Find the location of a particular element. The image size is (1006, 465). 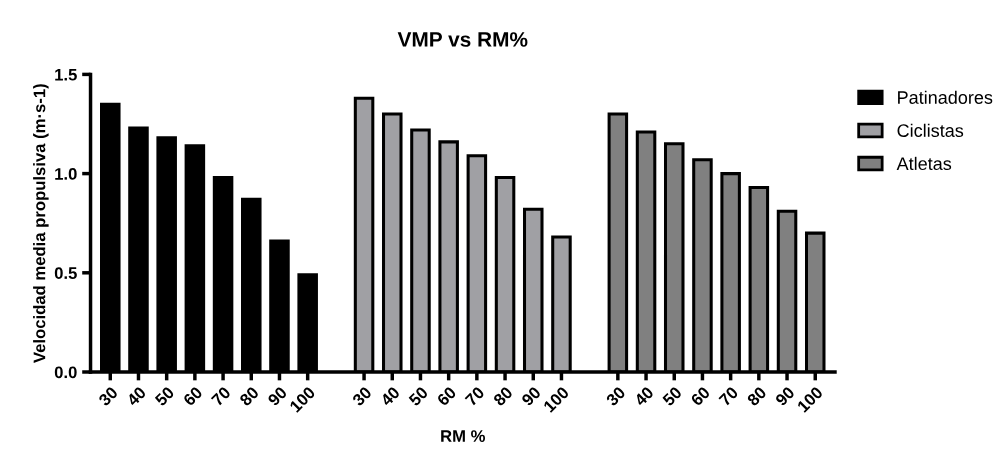

y-tick-label: 0.0 is located at coordinates (65, 372).